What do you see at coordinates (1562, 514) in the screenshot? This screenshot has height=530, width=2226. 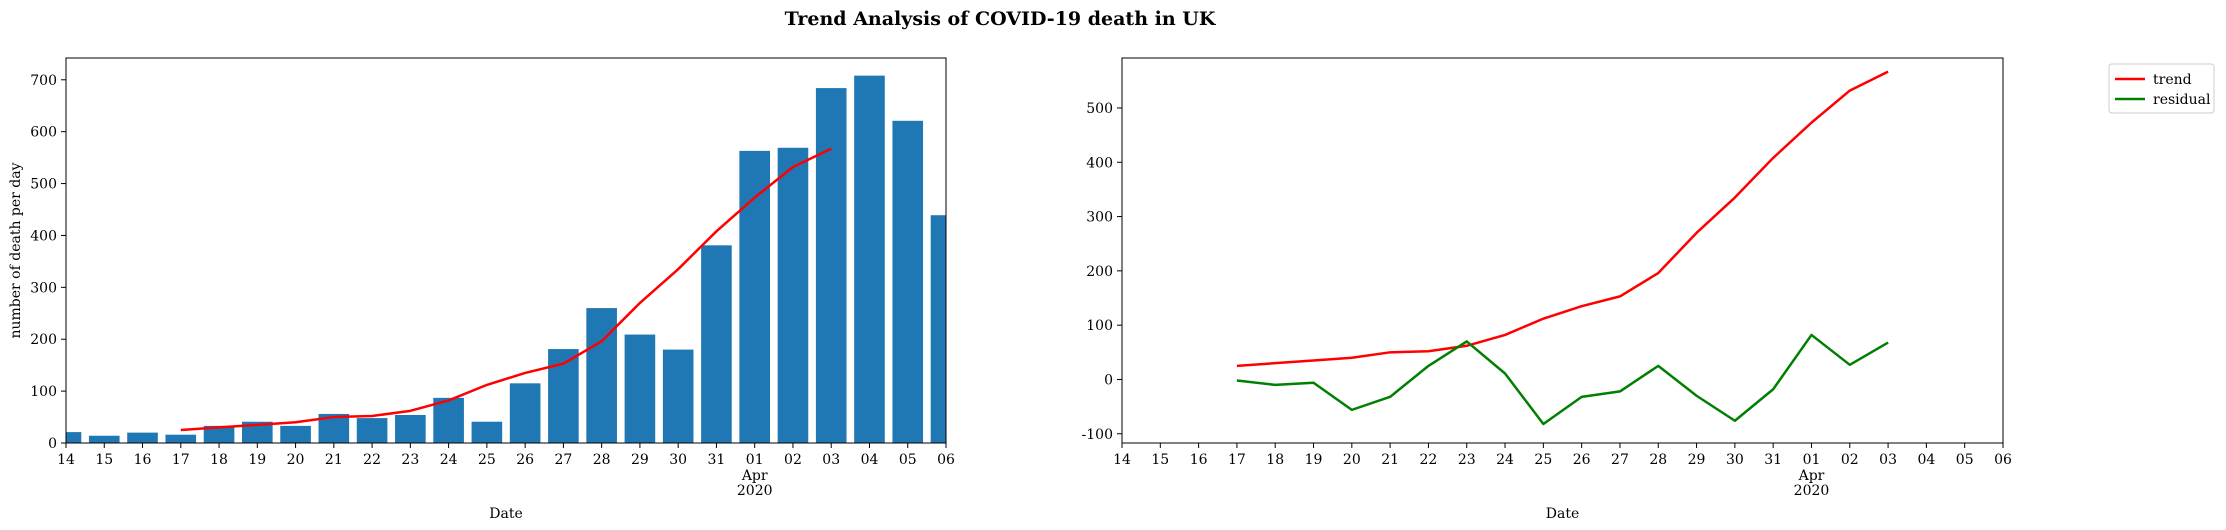 I see `chart2-x-axis-label: Date` at bounding box center [1562, 514].